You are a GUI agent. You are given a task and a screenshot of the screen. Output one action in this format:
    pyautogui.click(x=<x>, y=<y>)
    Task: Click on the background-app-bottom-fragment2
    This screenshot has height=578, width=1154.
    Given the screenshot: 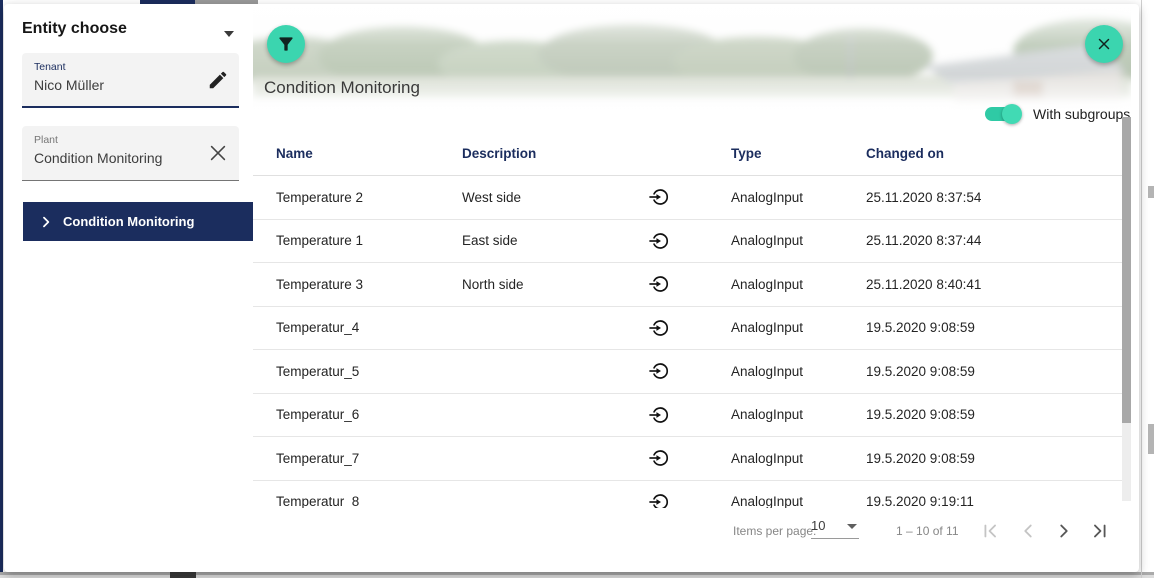 What is the action you would take?
    pyautogui.click(x=577, y=576)
    